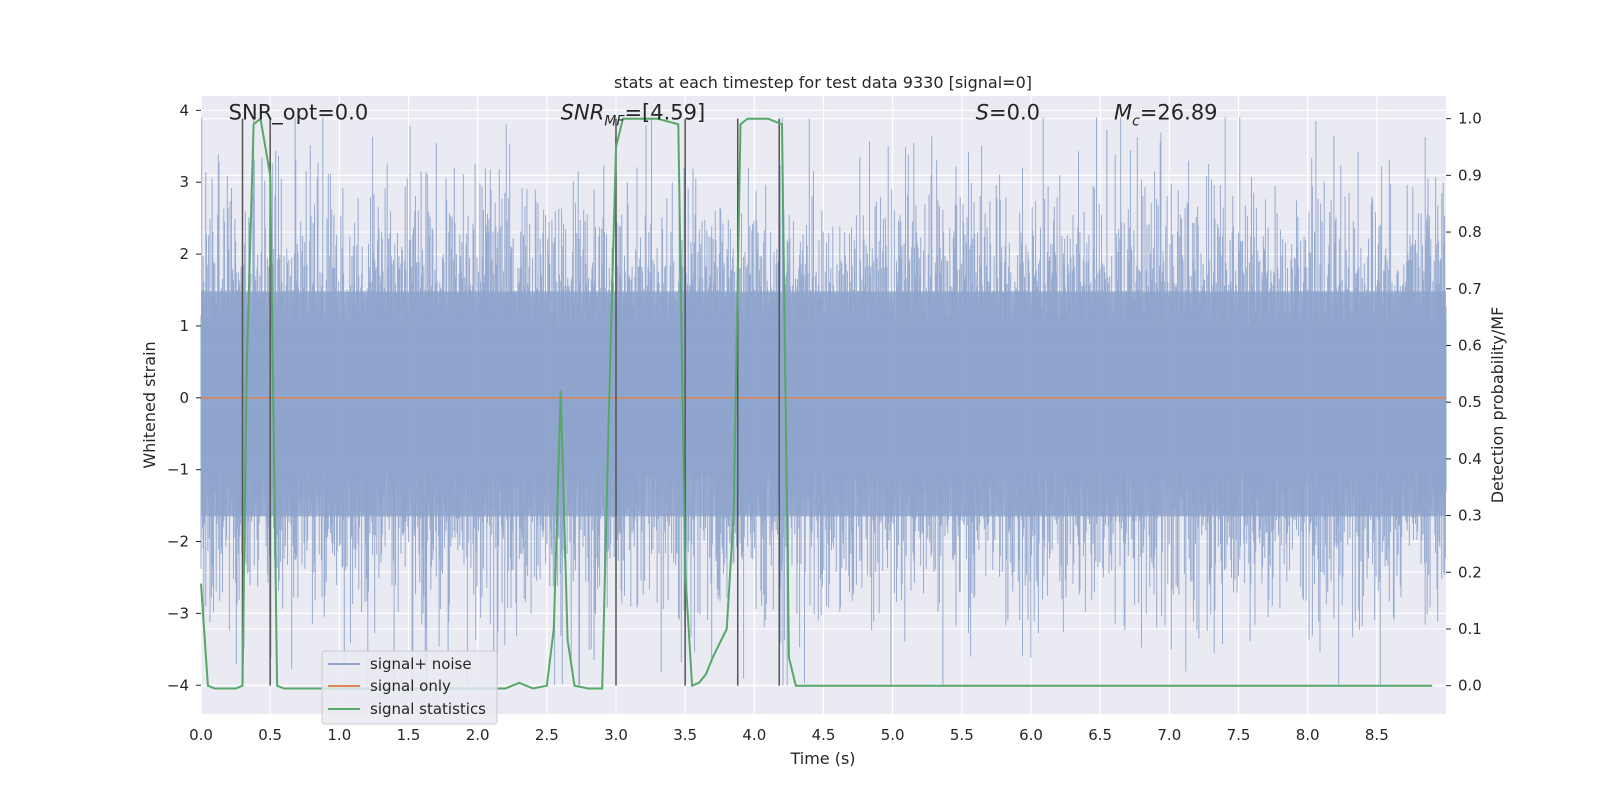 The image size is (1600, 805). What do you see at coordinates (723, 115) in the screenshot?
I see `annotations: SNR_opt=0.0 SNRMF=[4.59] S=0.0 Mc=26.89` at bounding box center [723, 115].